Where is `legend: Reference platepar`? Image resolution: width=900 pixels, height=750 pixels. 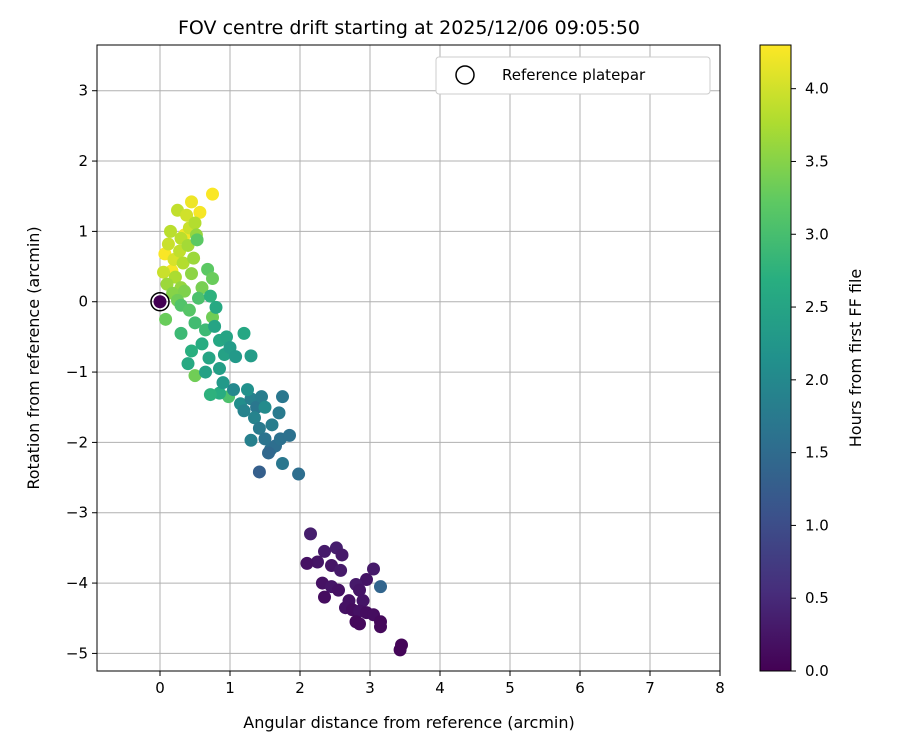 legend: Reference platepar is located at coordinates (573, 75).